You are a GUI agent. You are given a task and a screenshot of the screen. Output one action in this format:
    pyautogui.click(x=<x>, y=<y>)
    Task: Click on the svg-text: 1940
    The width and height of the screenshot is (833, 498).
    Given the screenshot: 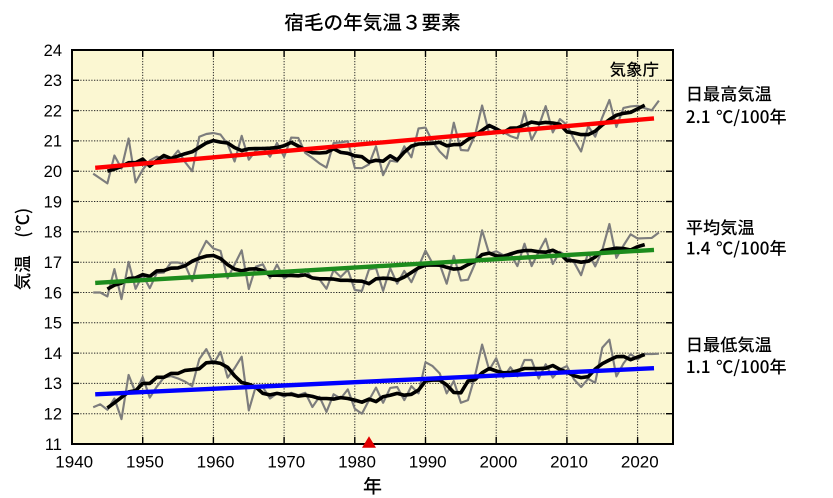 What is the action you would take?
    pyautogui.click(x=74, y=462)
    